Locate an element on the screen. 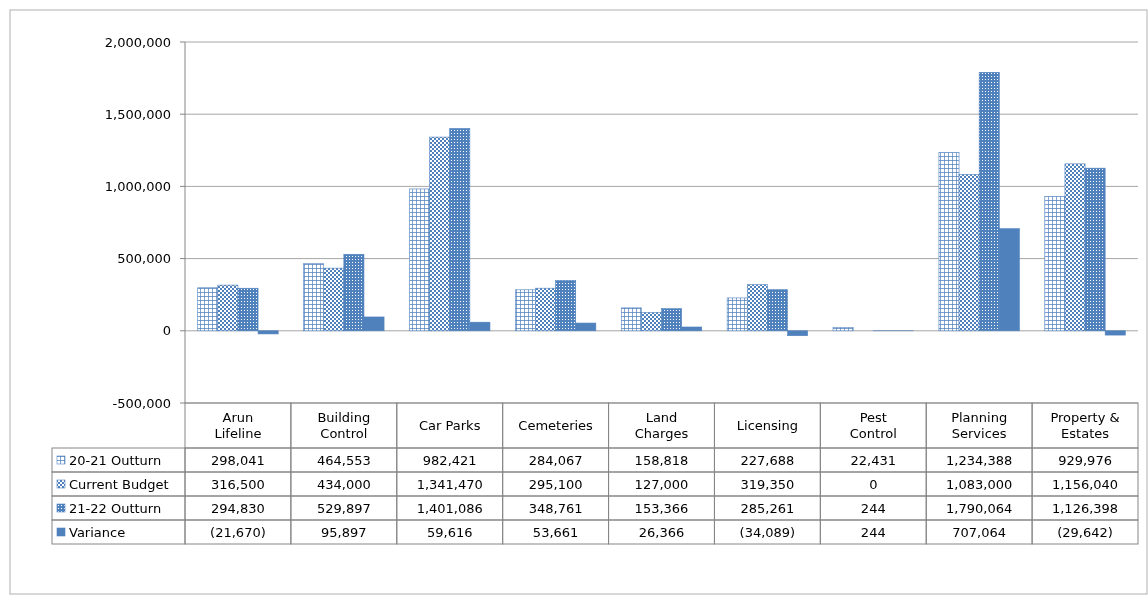  data-label: 0 is located at coordinates (873, 484).